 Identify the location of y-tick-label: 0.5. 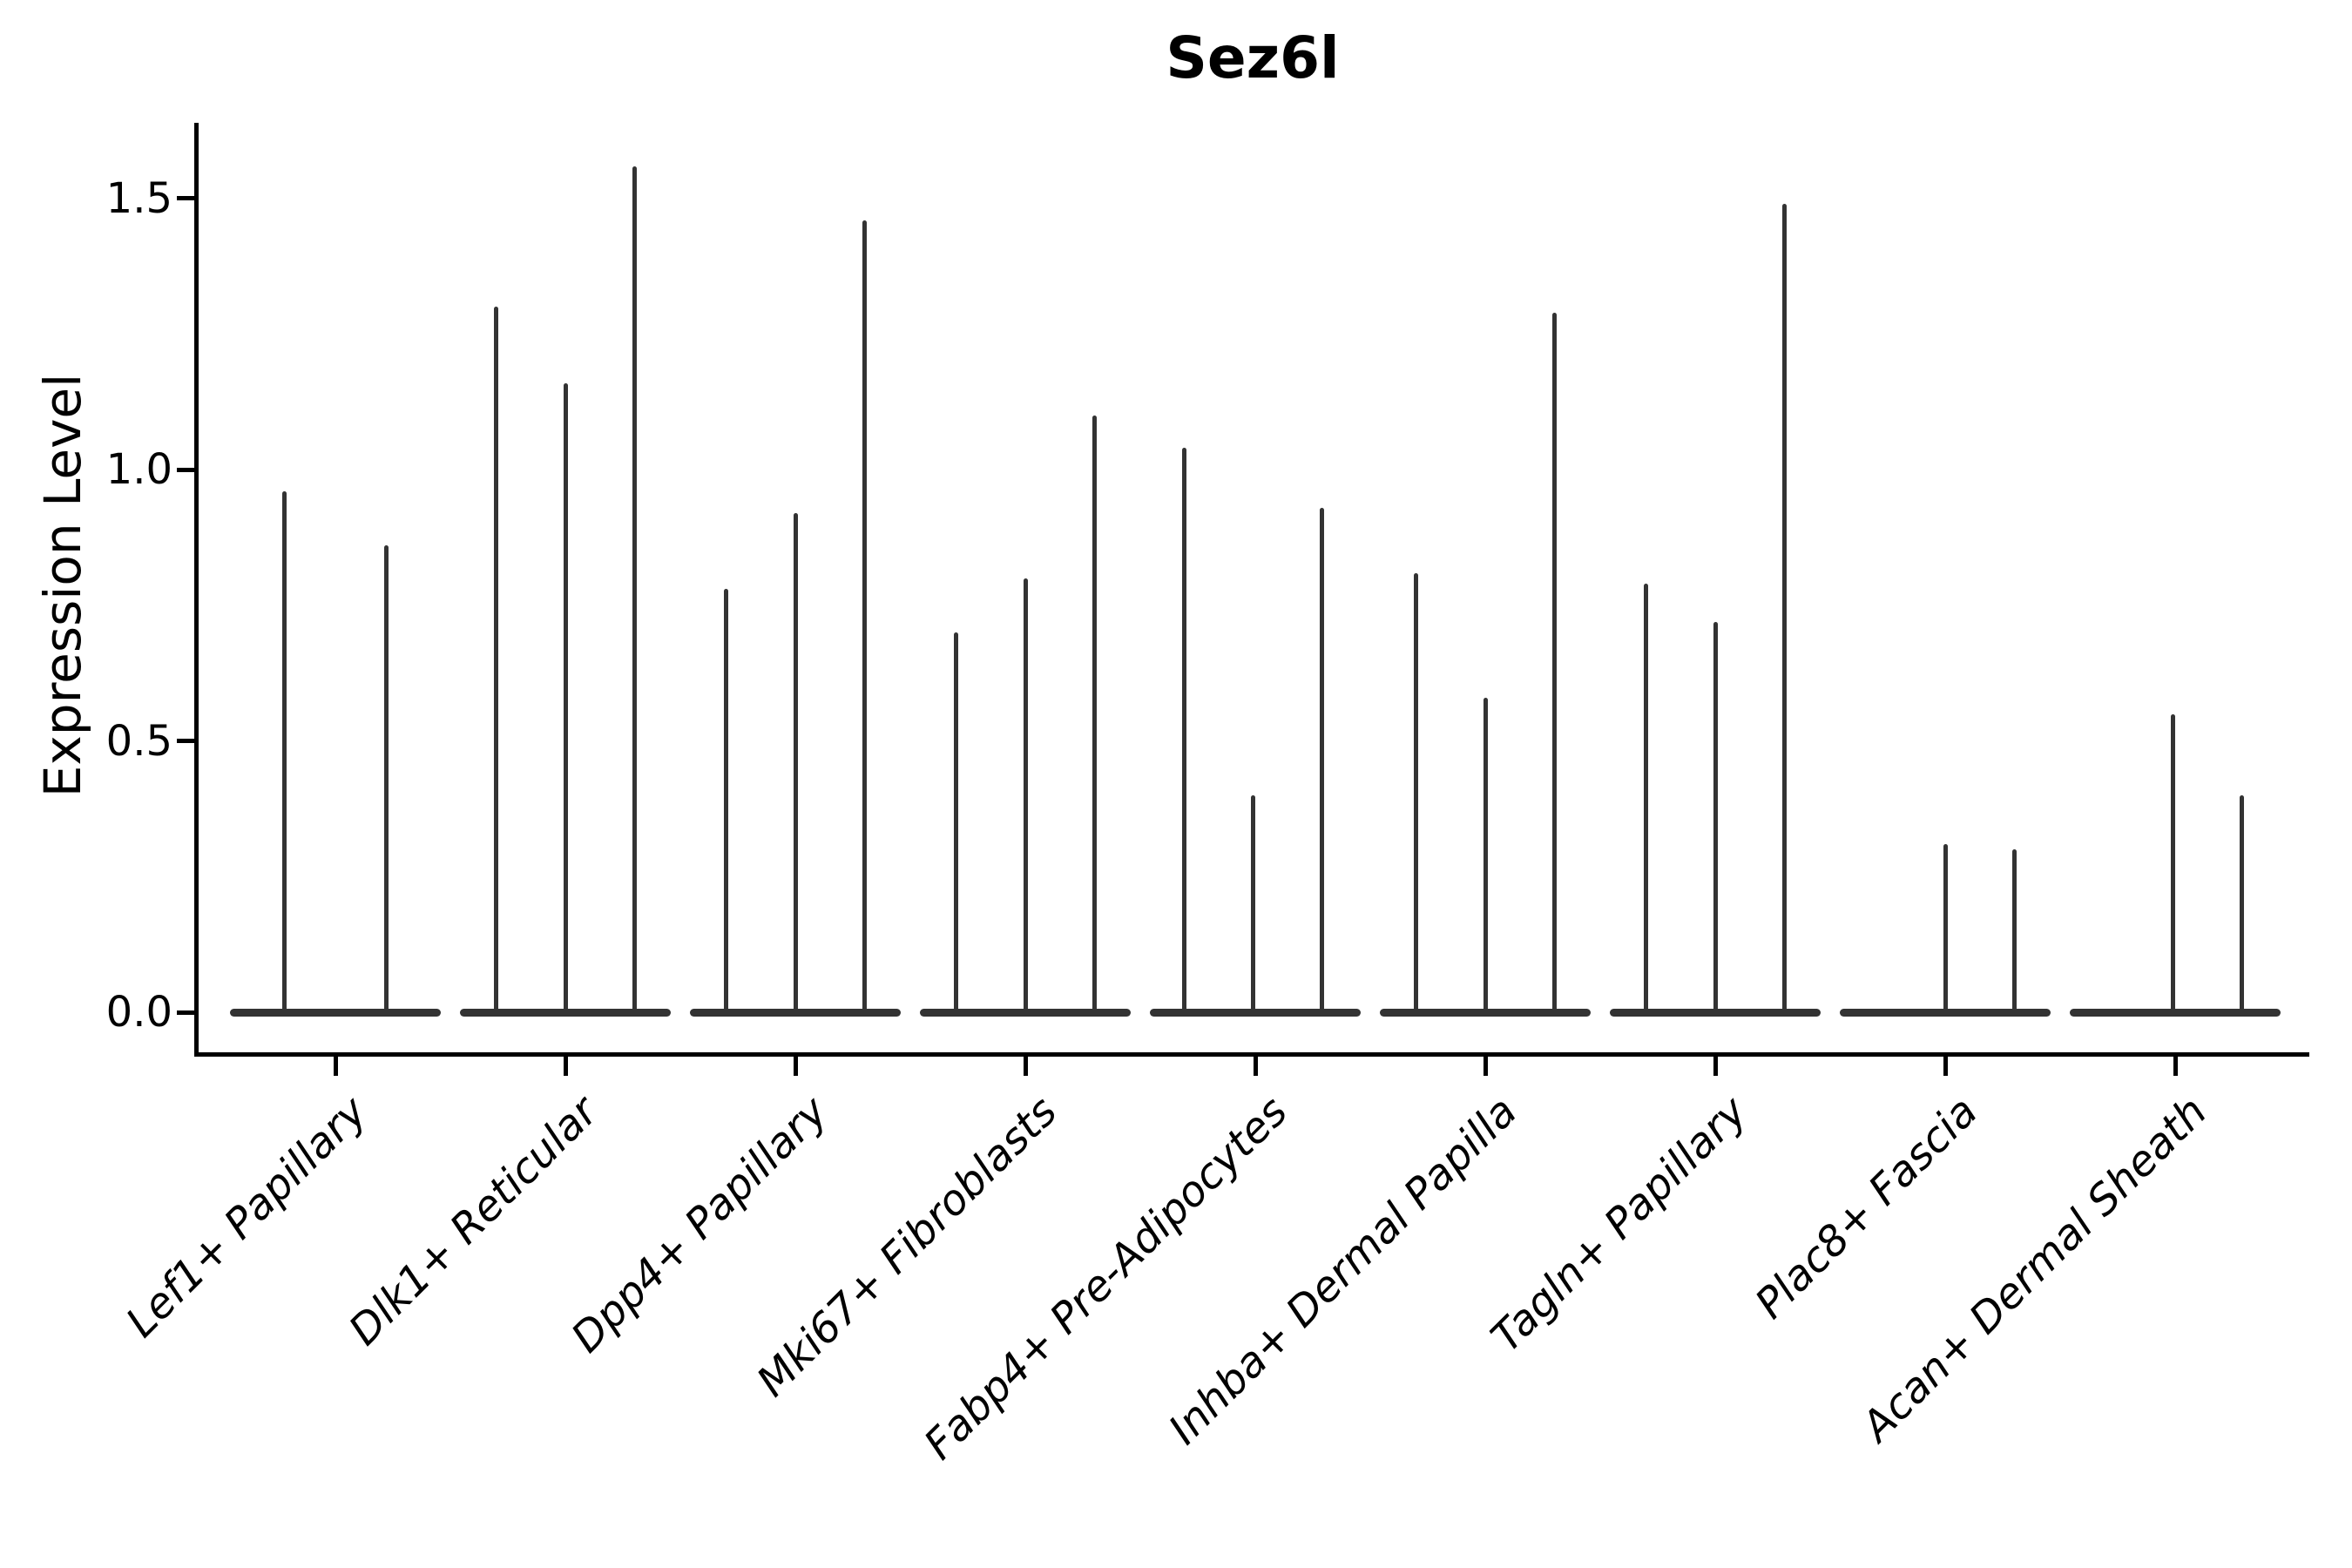
(138, 741).